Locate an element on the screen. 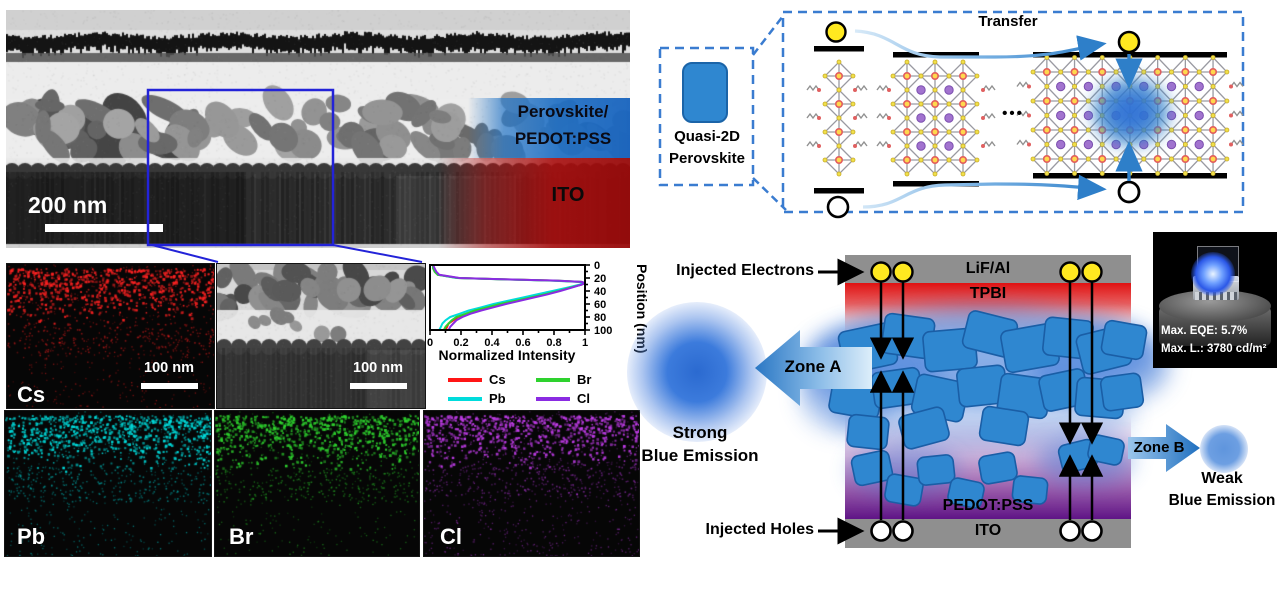  luminance-value: Max. L.: 3780 cd/m² is located at coordinates (1214, 349).